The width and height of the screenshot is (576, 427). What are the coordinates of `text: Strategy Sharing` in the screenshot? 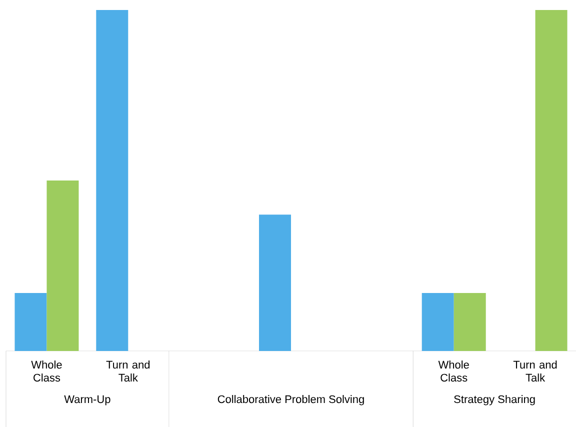 It's located at (494, 400).